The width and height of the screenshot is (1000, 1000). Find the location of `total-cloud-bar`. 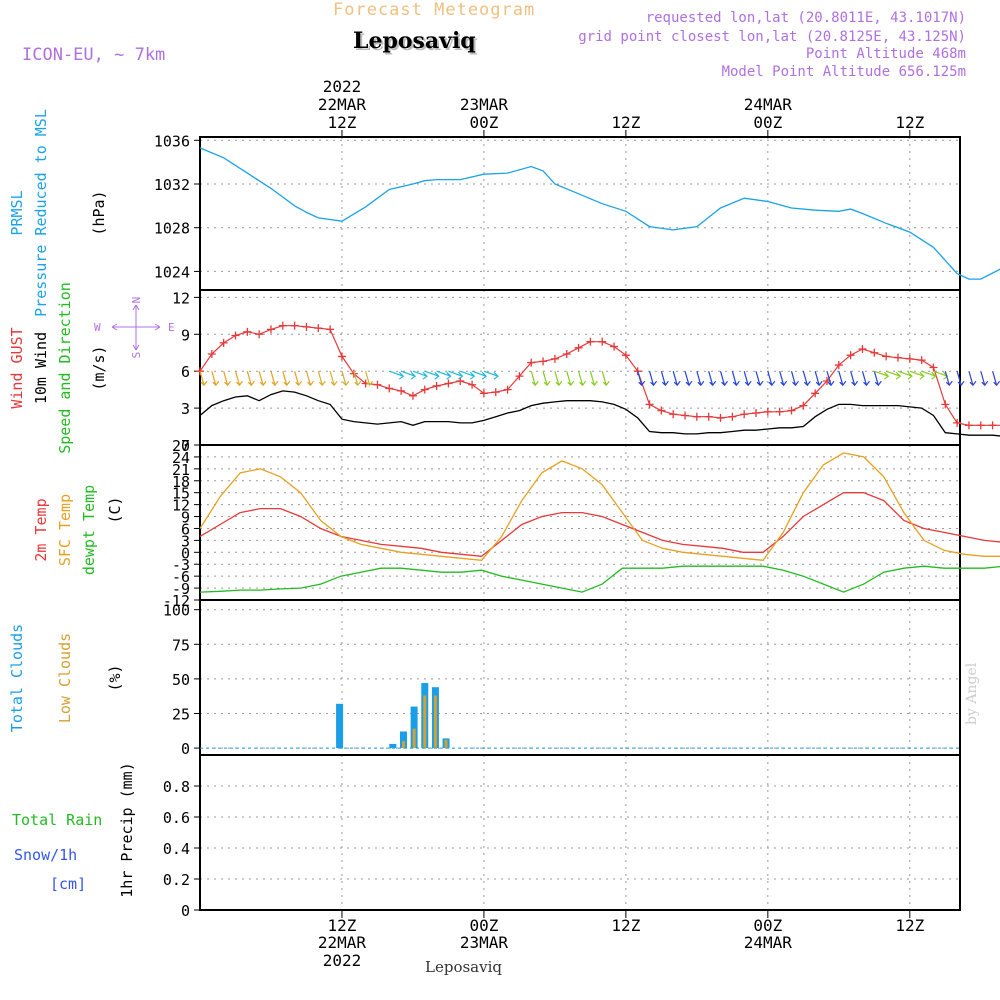

total-cloud-bar is located at coordinates (340, 726).